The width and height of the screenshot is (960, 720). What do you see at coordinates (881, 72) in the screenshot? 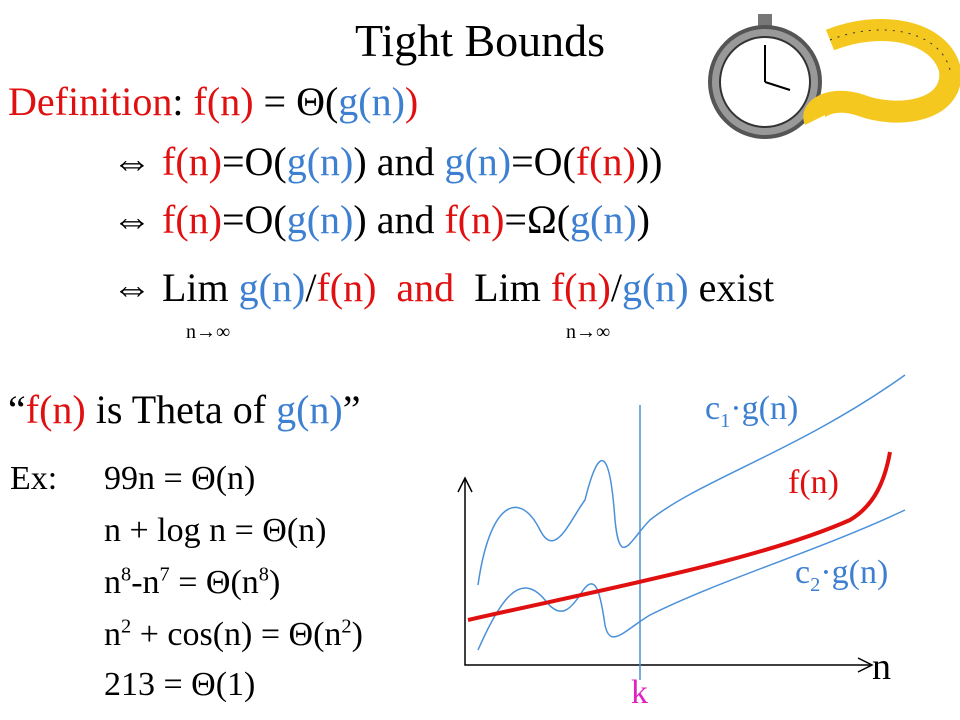
I see `tape-measure-icon` at bounding box center [881, 72].